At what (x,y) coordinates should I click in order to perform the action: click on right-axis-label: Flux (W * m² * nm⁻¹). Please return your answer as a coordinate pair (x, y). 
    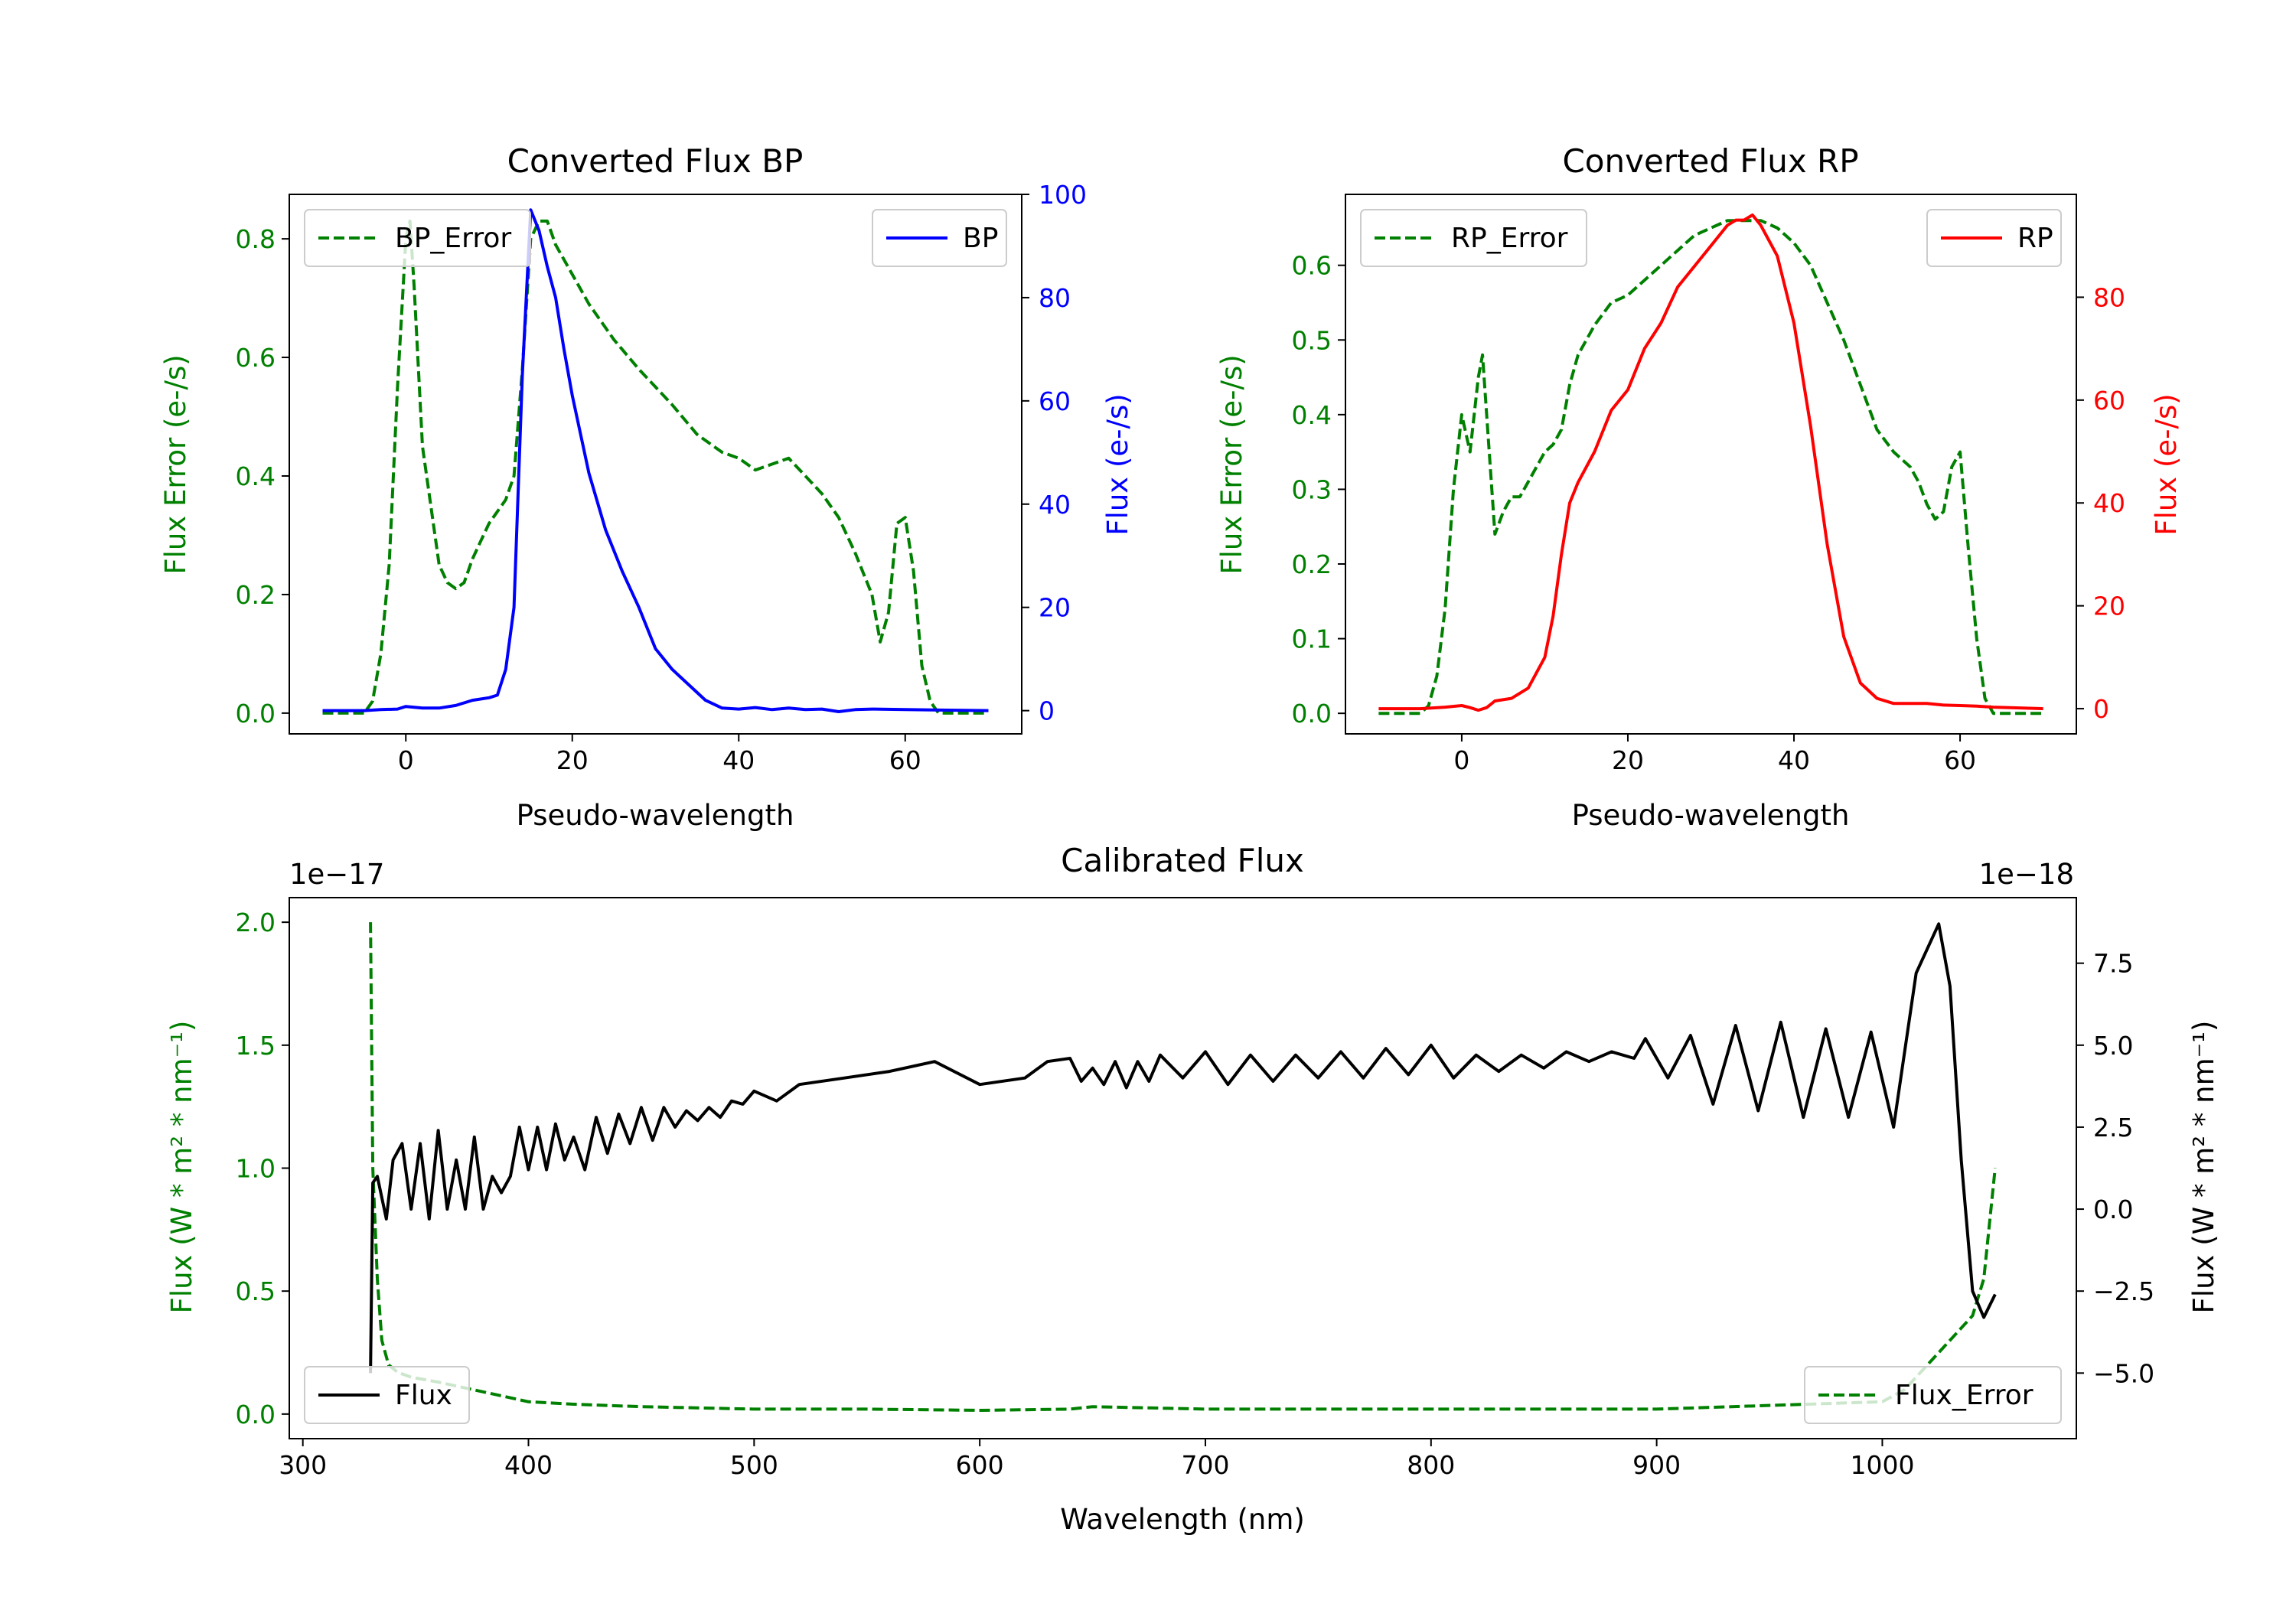
    Looking at the image, I should click on (2203, 1167).